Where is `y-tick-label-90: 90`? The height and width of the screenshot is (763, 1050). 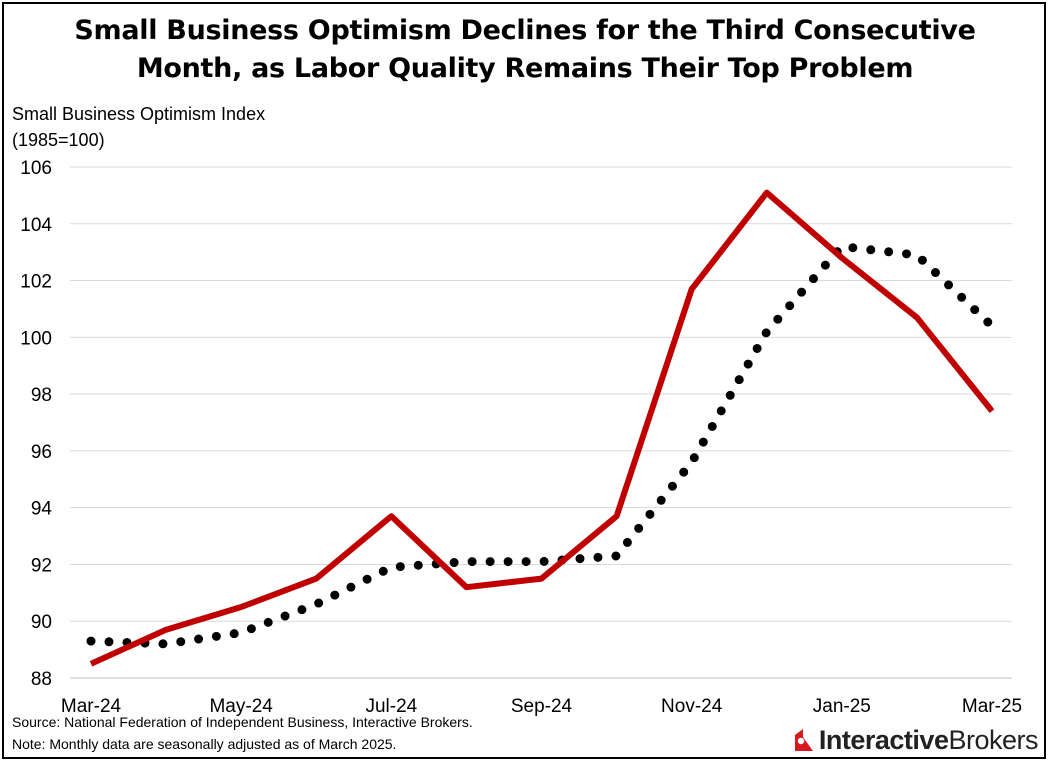
y-tick-label-90: 90 is located at coordinates (41, 622).